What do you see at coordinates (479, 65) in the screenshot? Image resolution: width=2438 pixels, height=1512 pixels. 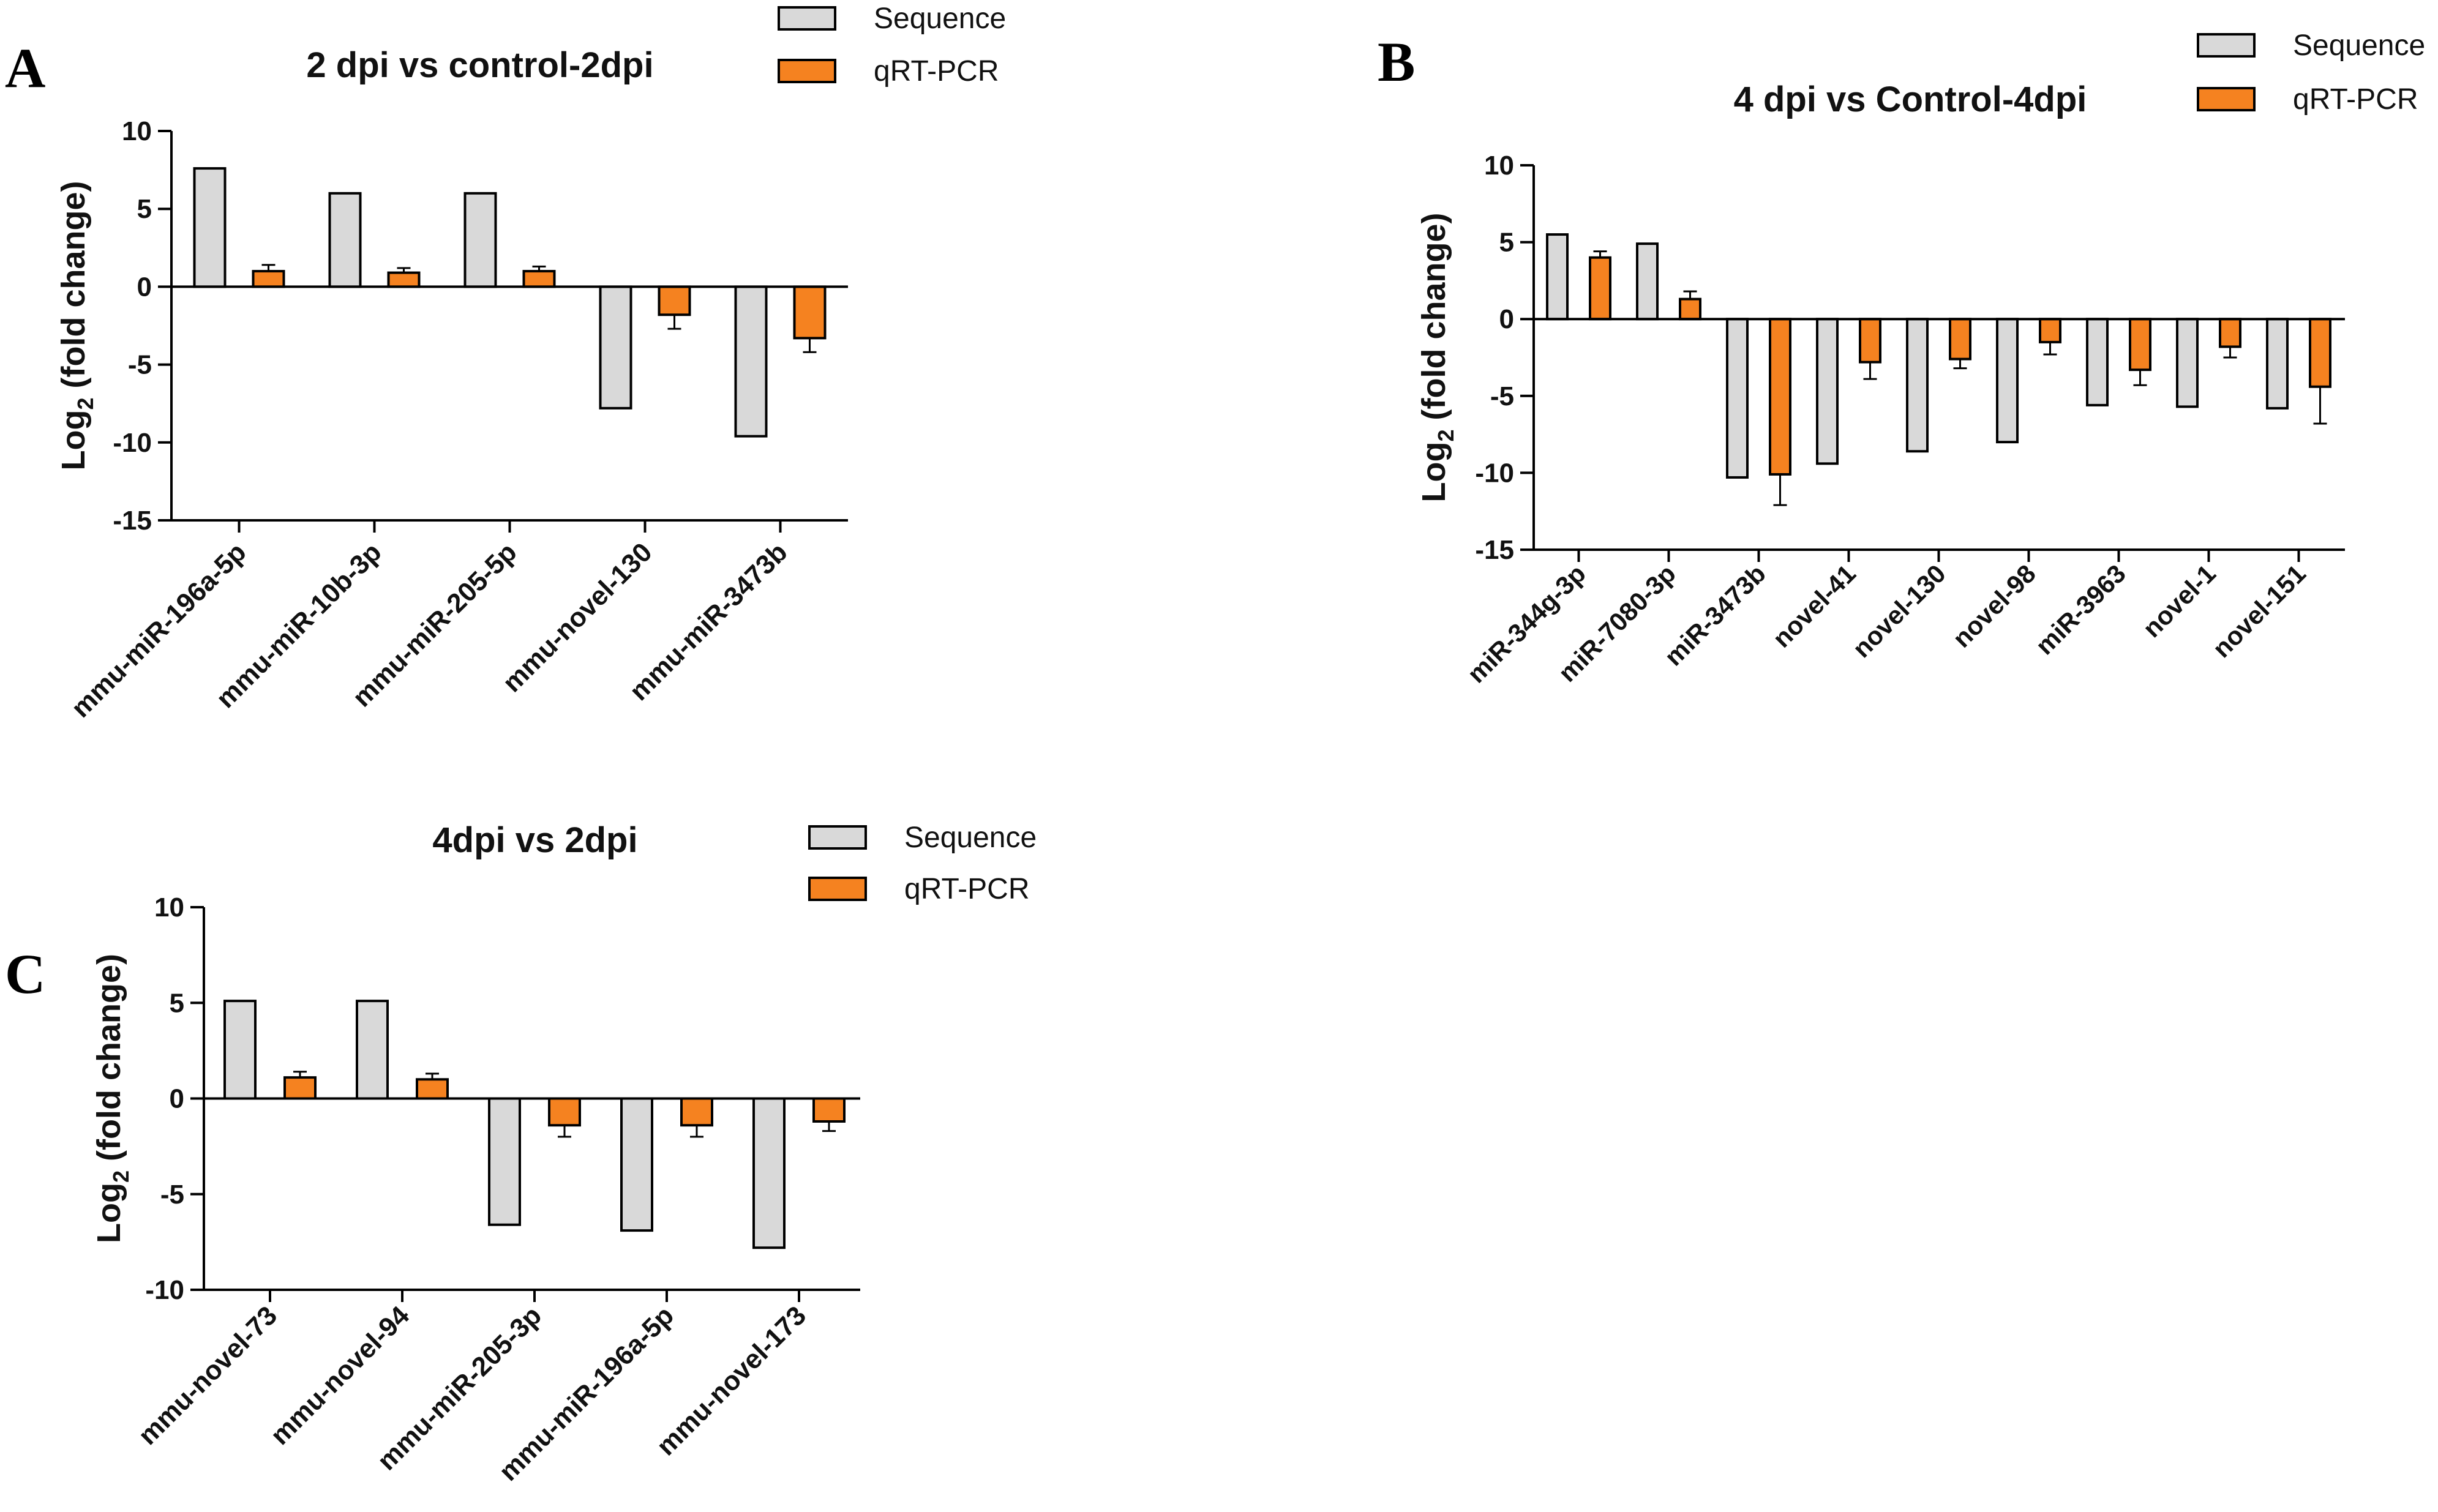 I see `chart-title-a: 2 dpi vs control-2dpi` at bounding box center [479, 65].